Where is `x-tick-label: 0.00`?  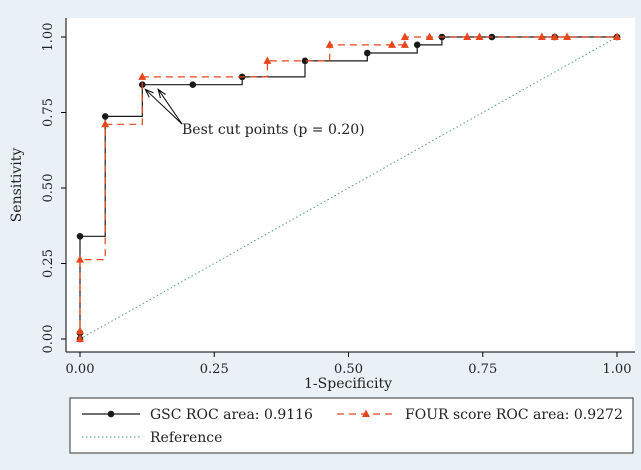
x-tick-label: 0.00 is located at coordinates (80, 369).